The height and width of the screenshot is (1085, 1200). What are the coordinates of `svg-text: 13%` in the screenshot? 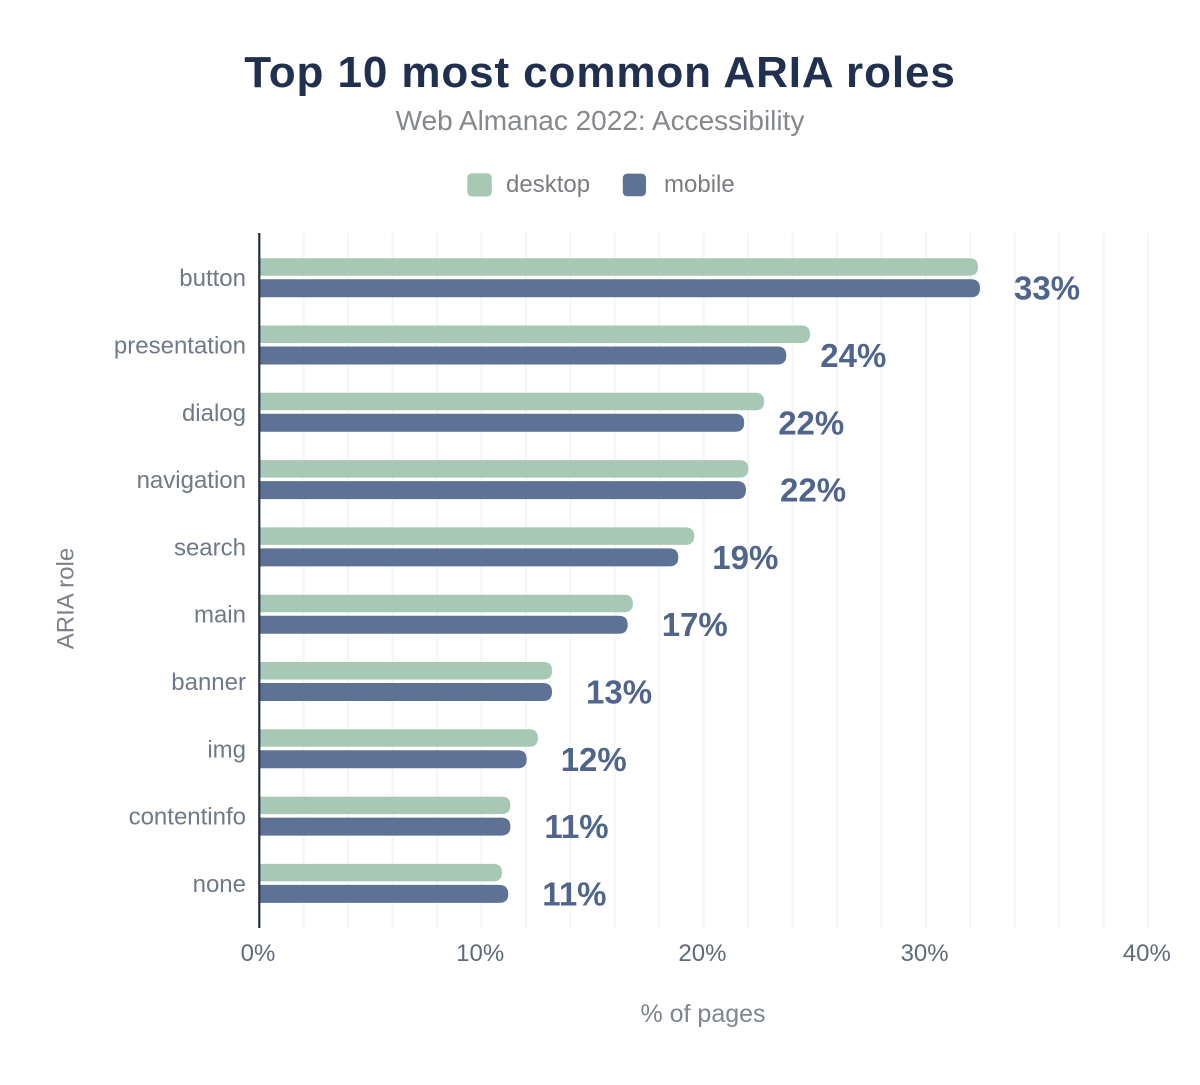 It's located at (619, 692).